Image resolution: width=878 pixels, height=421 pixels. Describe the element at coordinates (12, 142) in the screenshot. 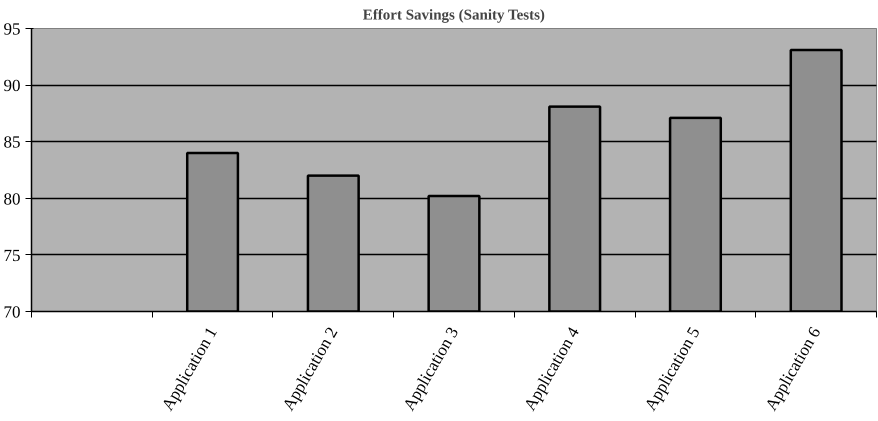

I see `y-tick-label: 85` at that location.